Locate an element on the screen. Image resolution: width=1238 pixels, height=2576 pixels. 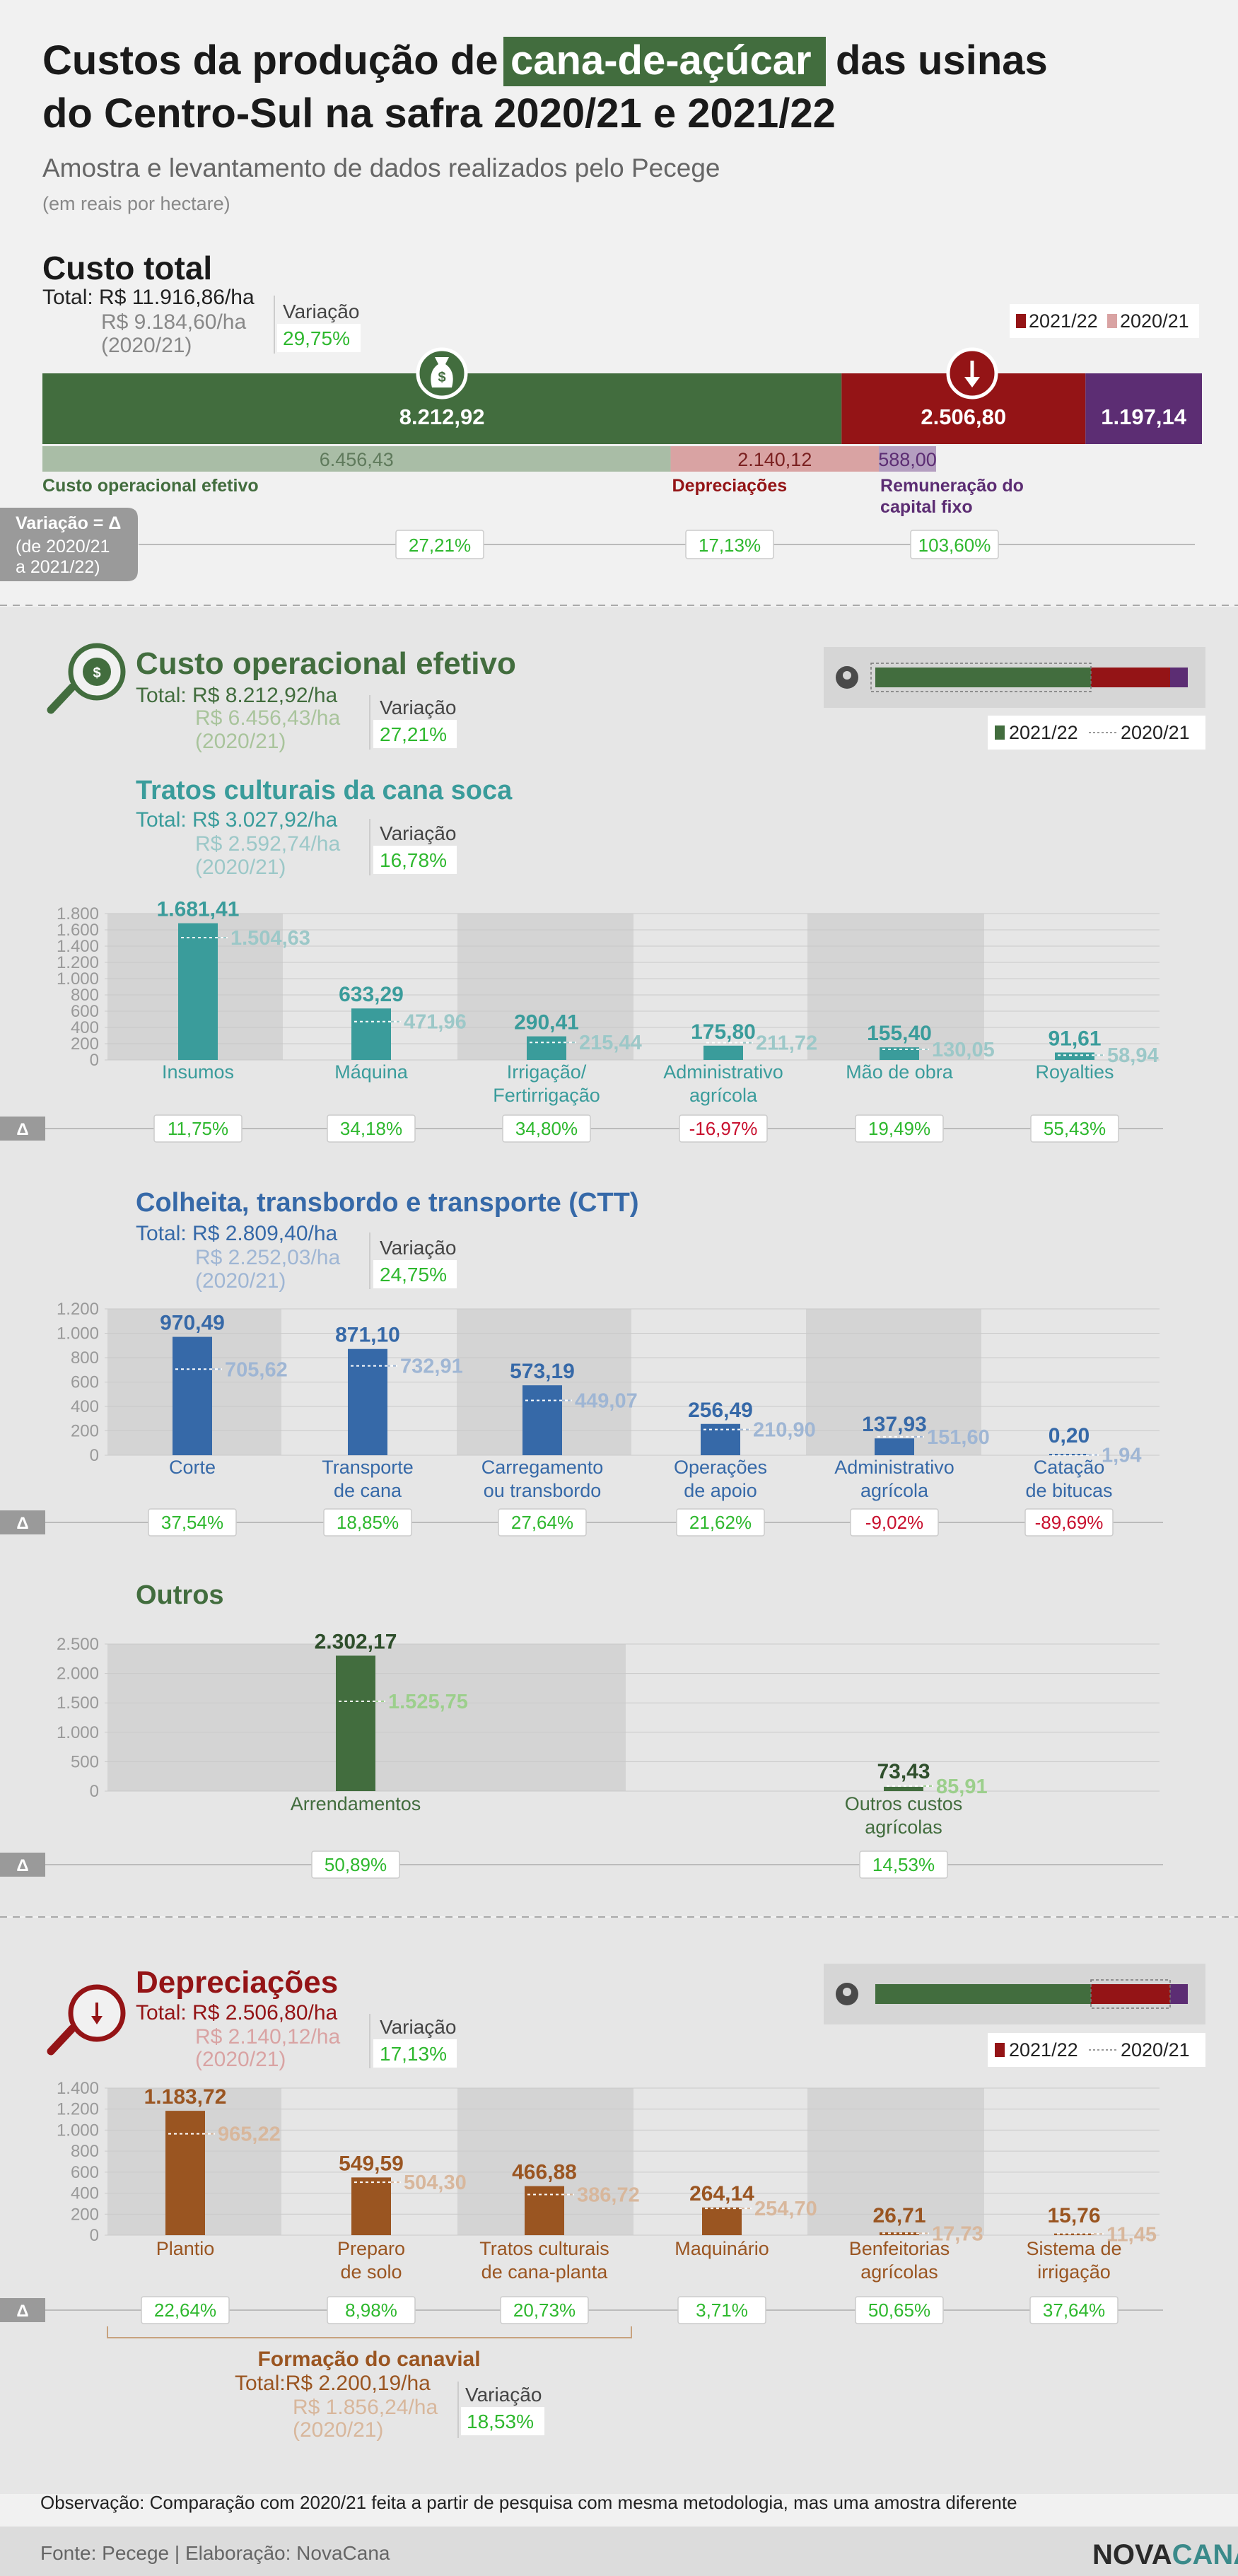
title-highlight-bg is located at coordinates (664, 61).